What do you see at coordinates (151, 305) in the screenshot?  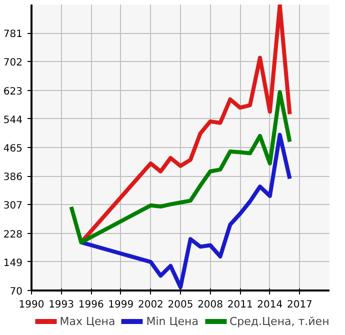 I see `x-tick-label: 2002` at bounding box center [151, 305].